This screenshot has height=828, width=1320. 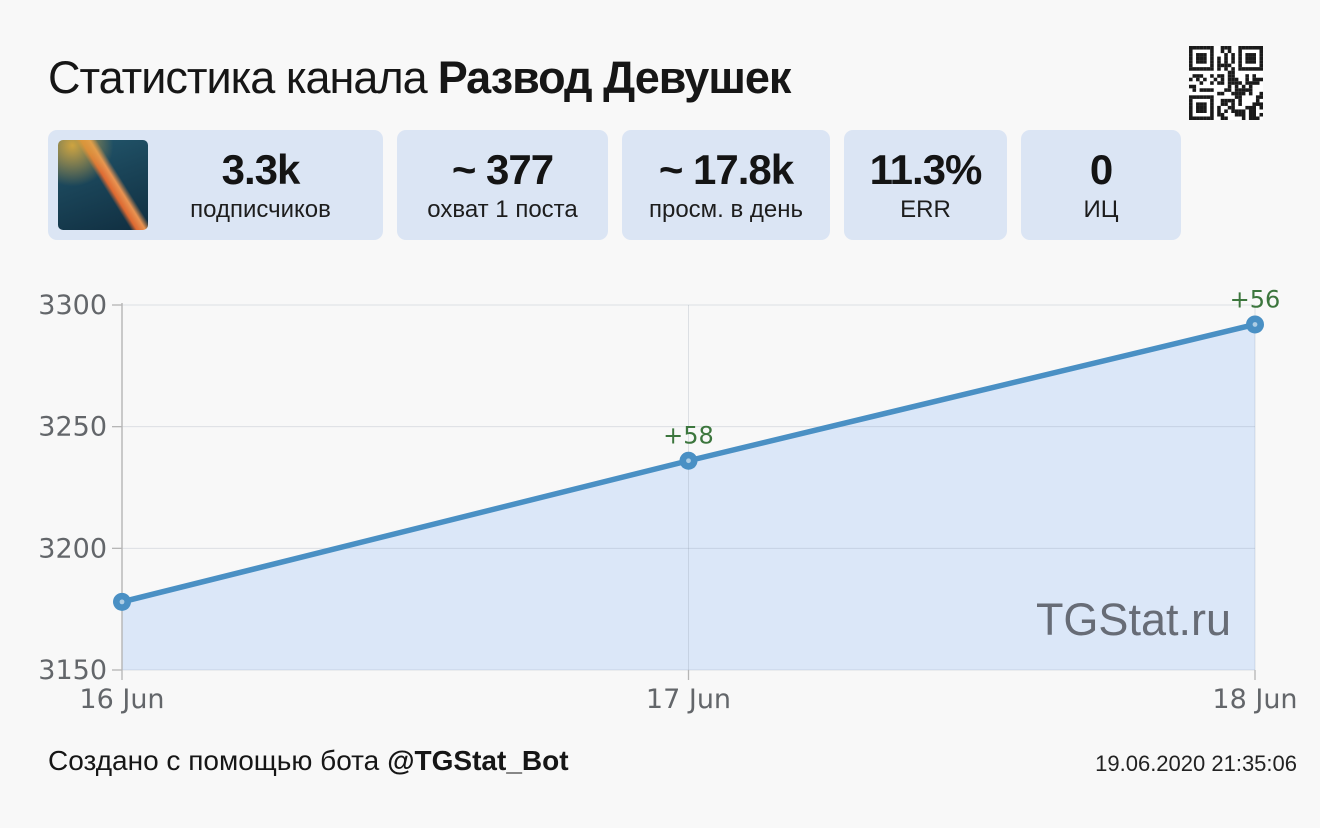 I want to click on y-tick-label: 3250, so click(x=72, y=427).